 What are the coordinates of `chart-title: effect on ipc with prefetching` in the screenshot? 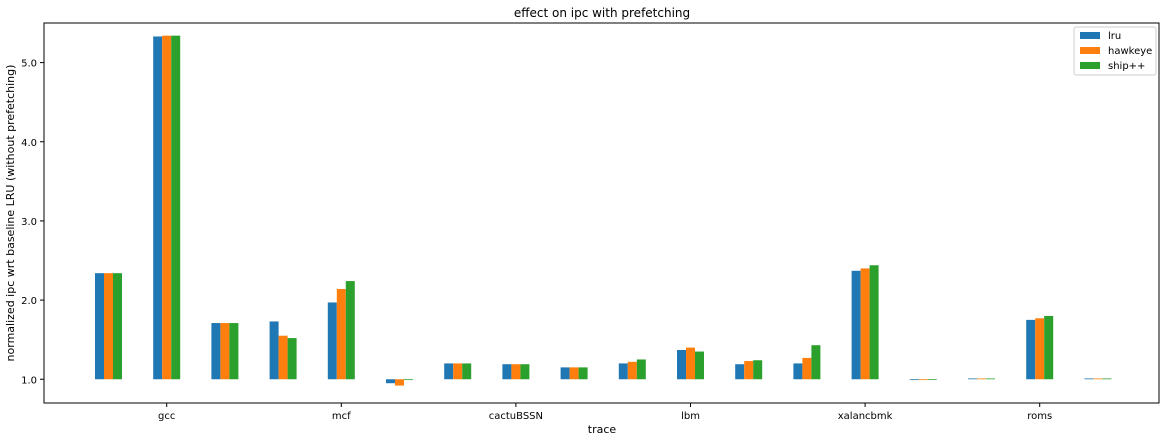 It's located at (602, 13).